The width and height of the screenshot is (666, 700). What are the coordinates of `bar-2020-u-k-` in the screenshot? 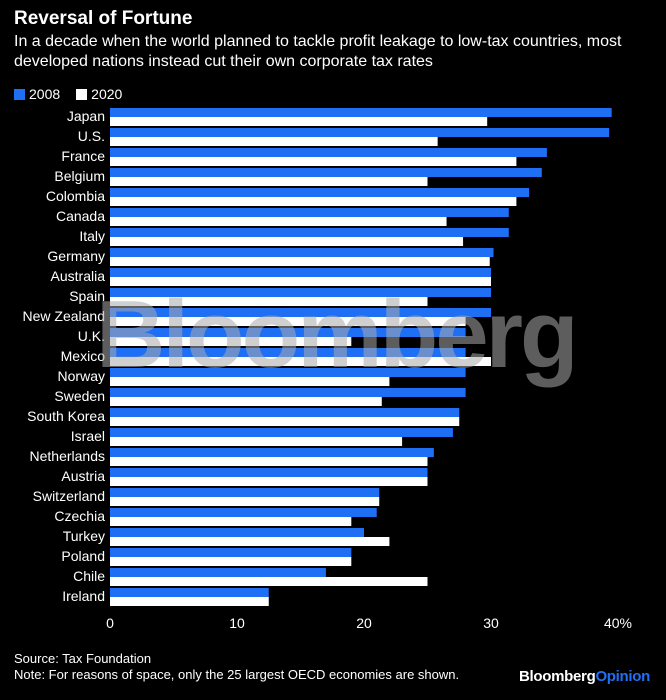 It's located at (231, 341).